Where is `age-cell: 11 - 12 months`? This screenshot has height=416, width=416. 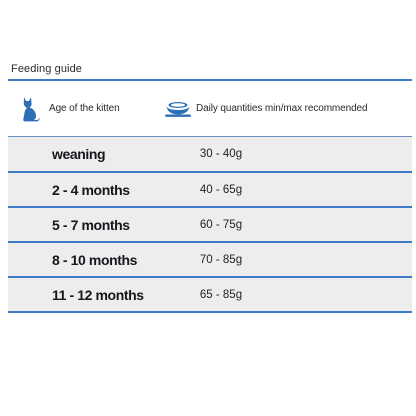
age-cell: 11 - 12 months is located at coordinates (98, 294).